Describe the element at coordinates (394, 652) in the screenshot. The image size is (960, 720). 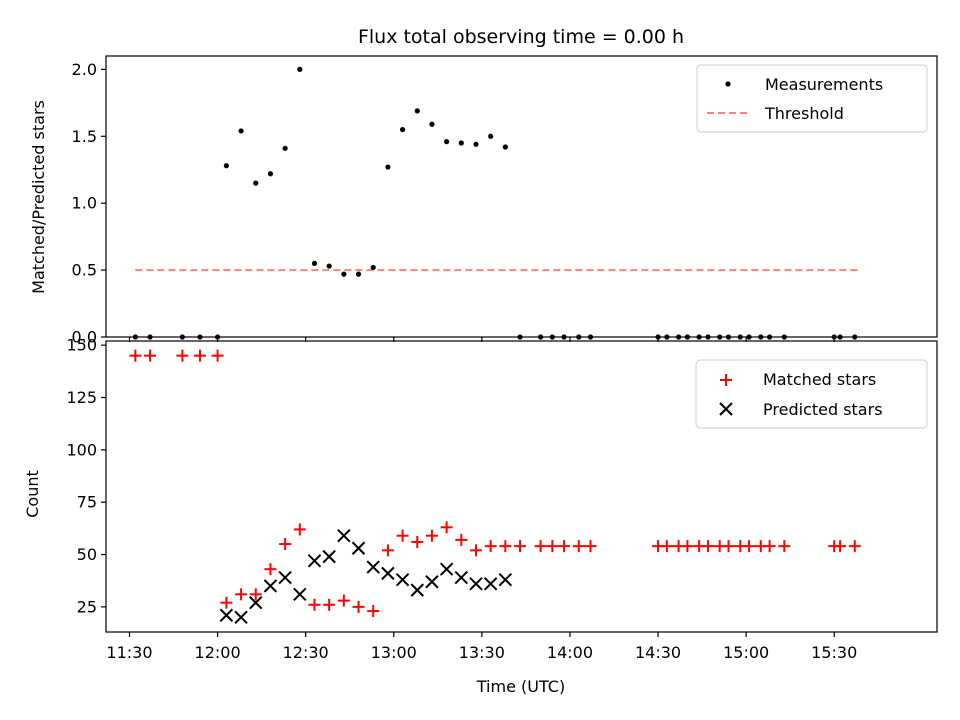
I see `bottom-xtick-label-3: 13:00` at that location.